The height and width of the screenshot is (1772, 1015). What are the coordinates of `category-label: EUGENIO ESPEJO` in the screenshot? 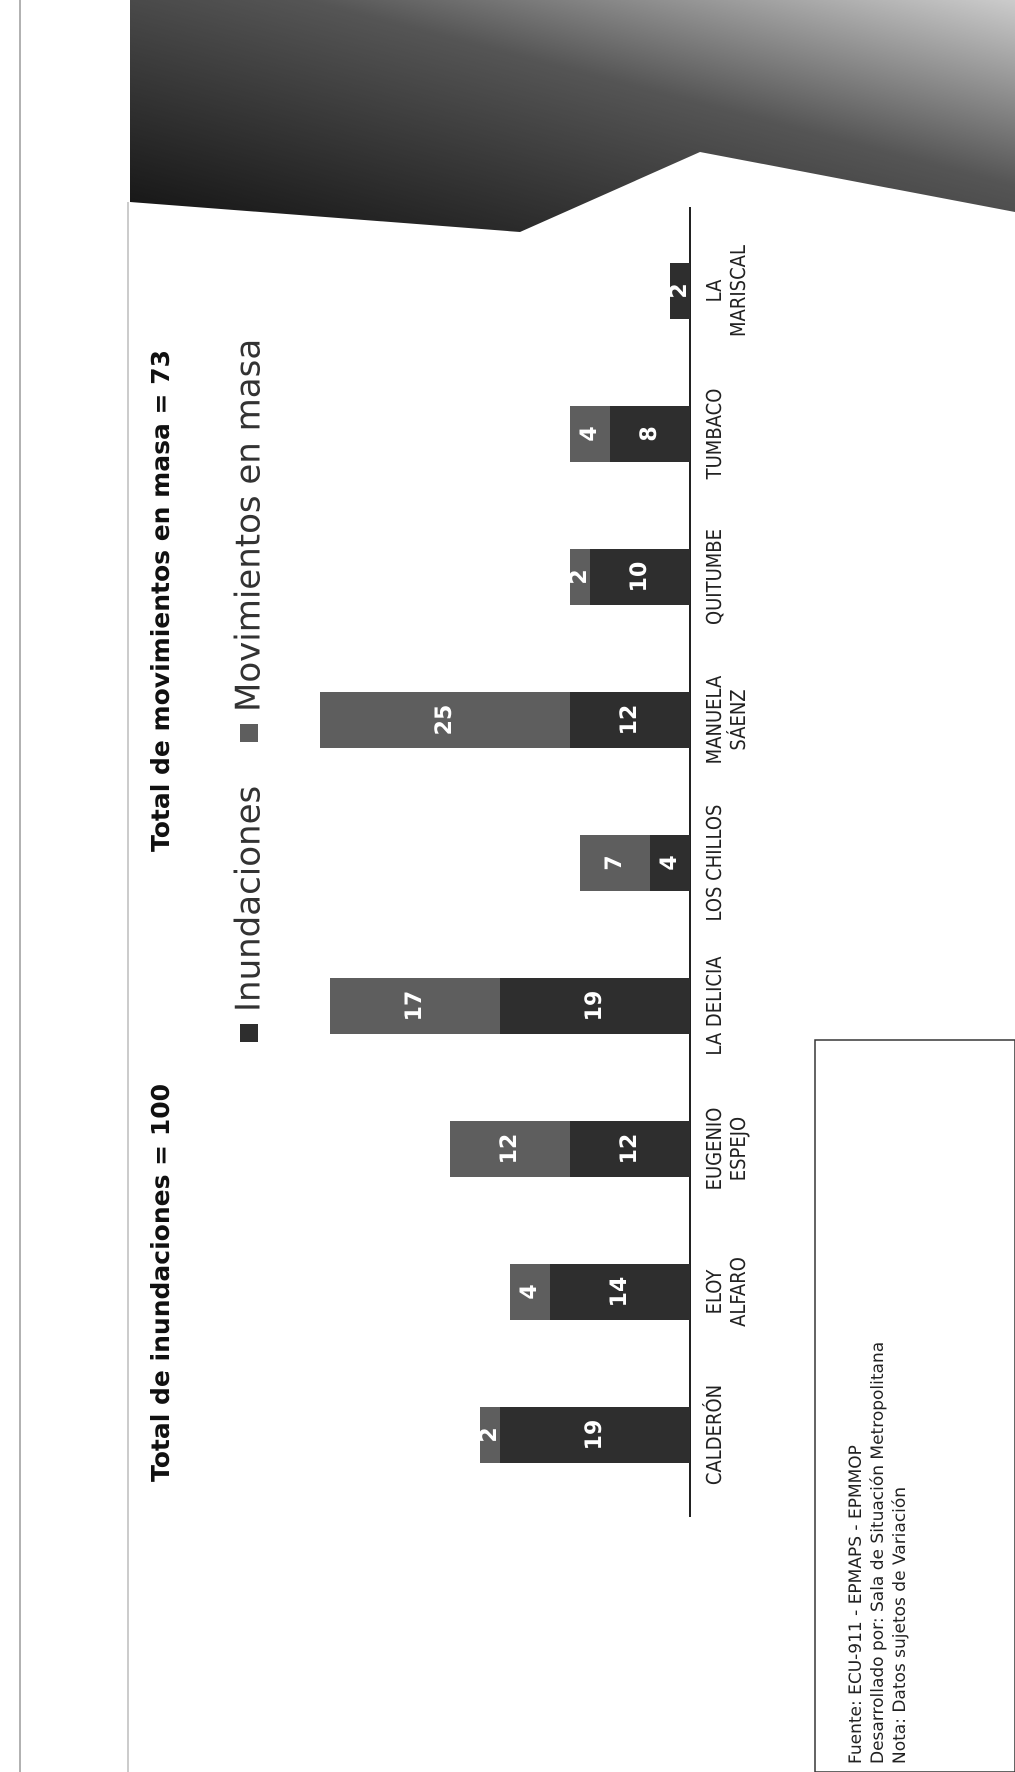 It's located at (726, 1149).